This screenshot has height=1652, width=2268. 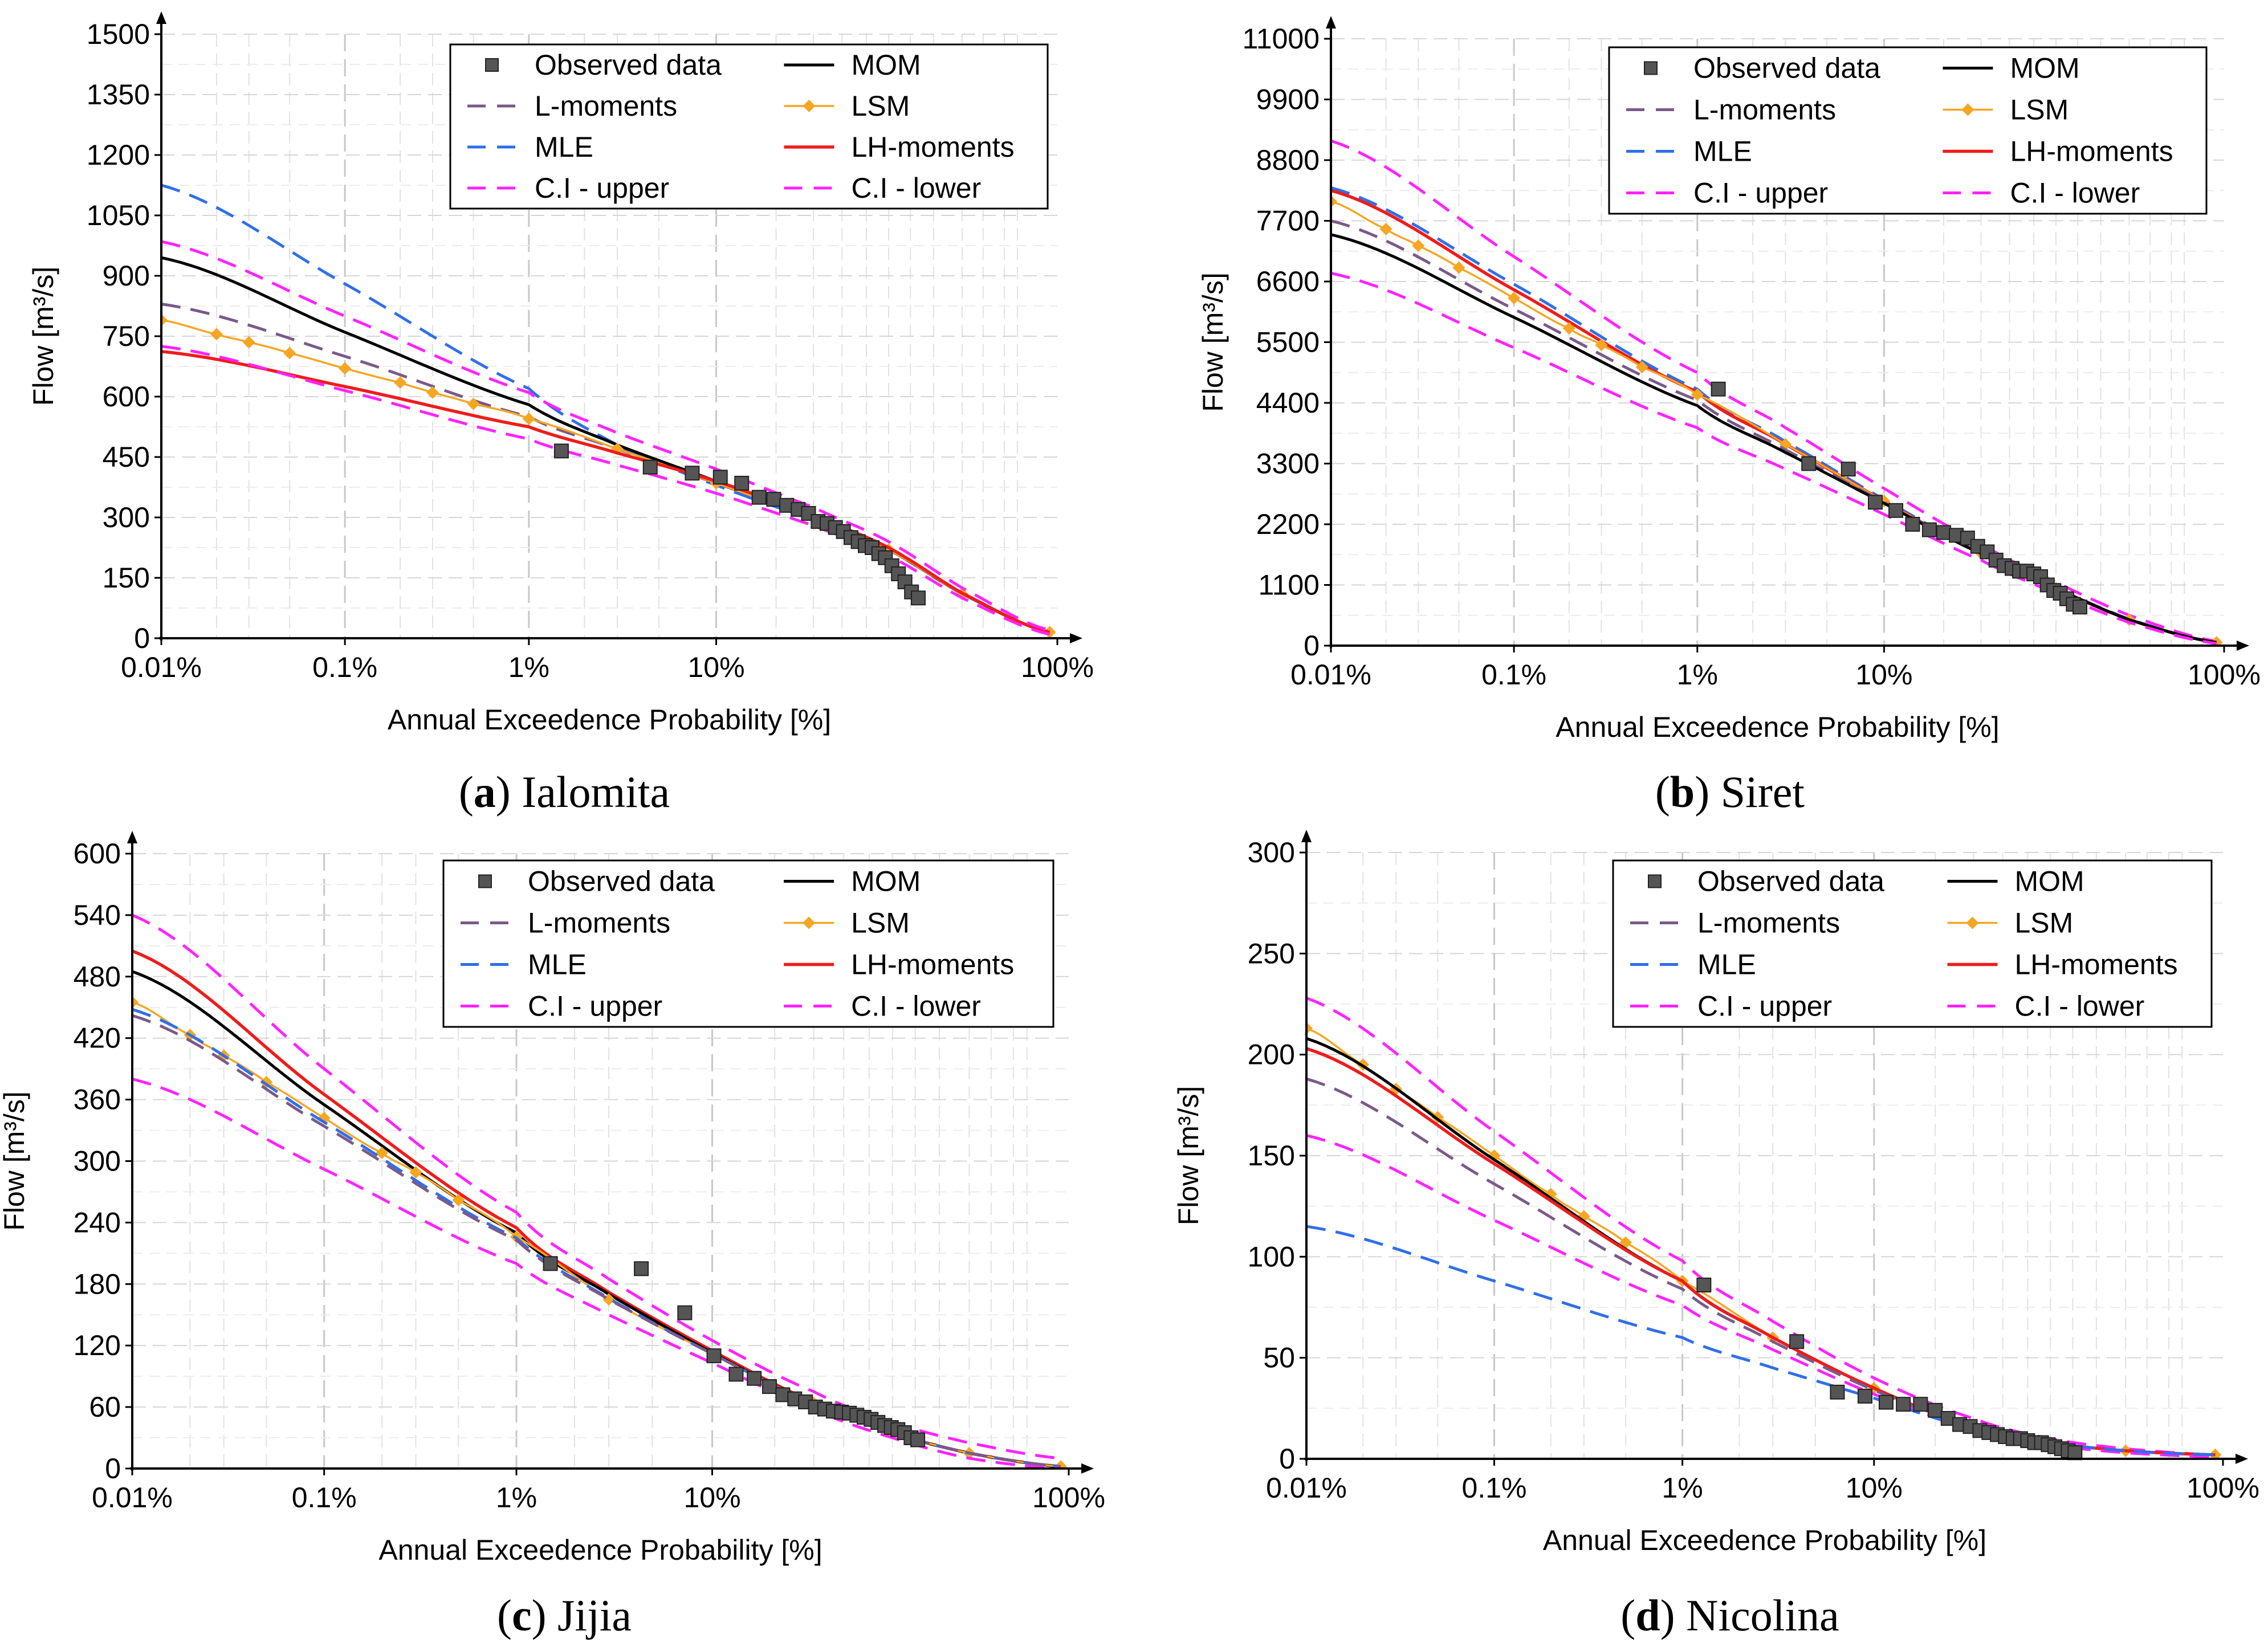 What do you see at coordinates (1764, 1540) in the screenshot?
I see `x-axis-label: Annual Exceedence Probability [%]` at bounding box center [1764, 1540].